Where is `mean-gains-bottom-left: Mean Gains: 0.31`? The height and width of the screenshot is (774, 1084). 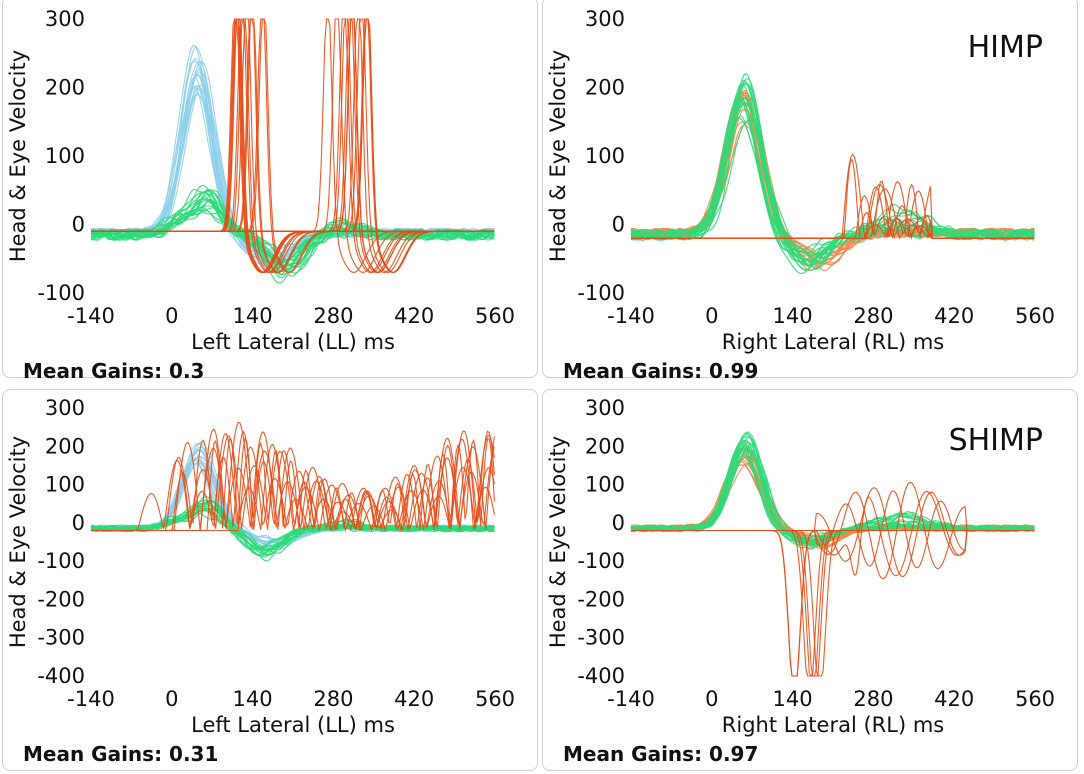
mean-gains-bottom-left: Mean Gains: 0.31 is located at coordinates (120, 754).